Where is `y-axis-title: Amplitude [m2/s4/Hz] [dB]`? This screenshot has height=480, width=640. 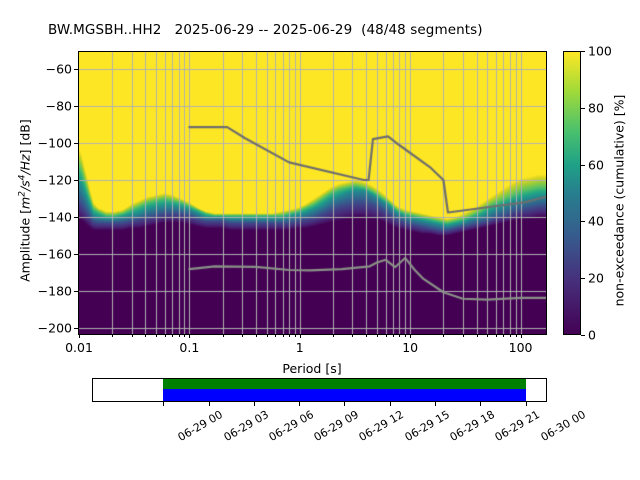
y-axis-title: Amplitude [m2/s4/Hz] [dB] is located at coordinates (24, 201).